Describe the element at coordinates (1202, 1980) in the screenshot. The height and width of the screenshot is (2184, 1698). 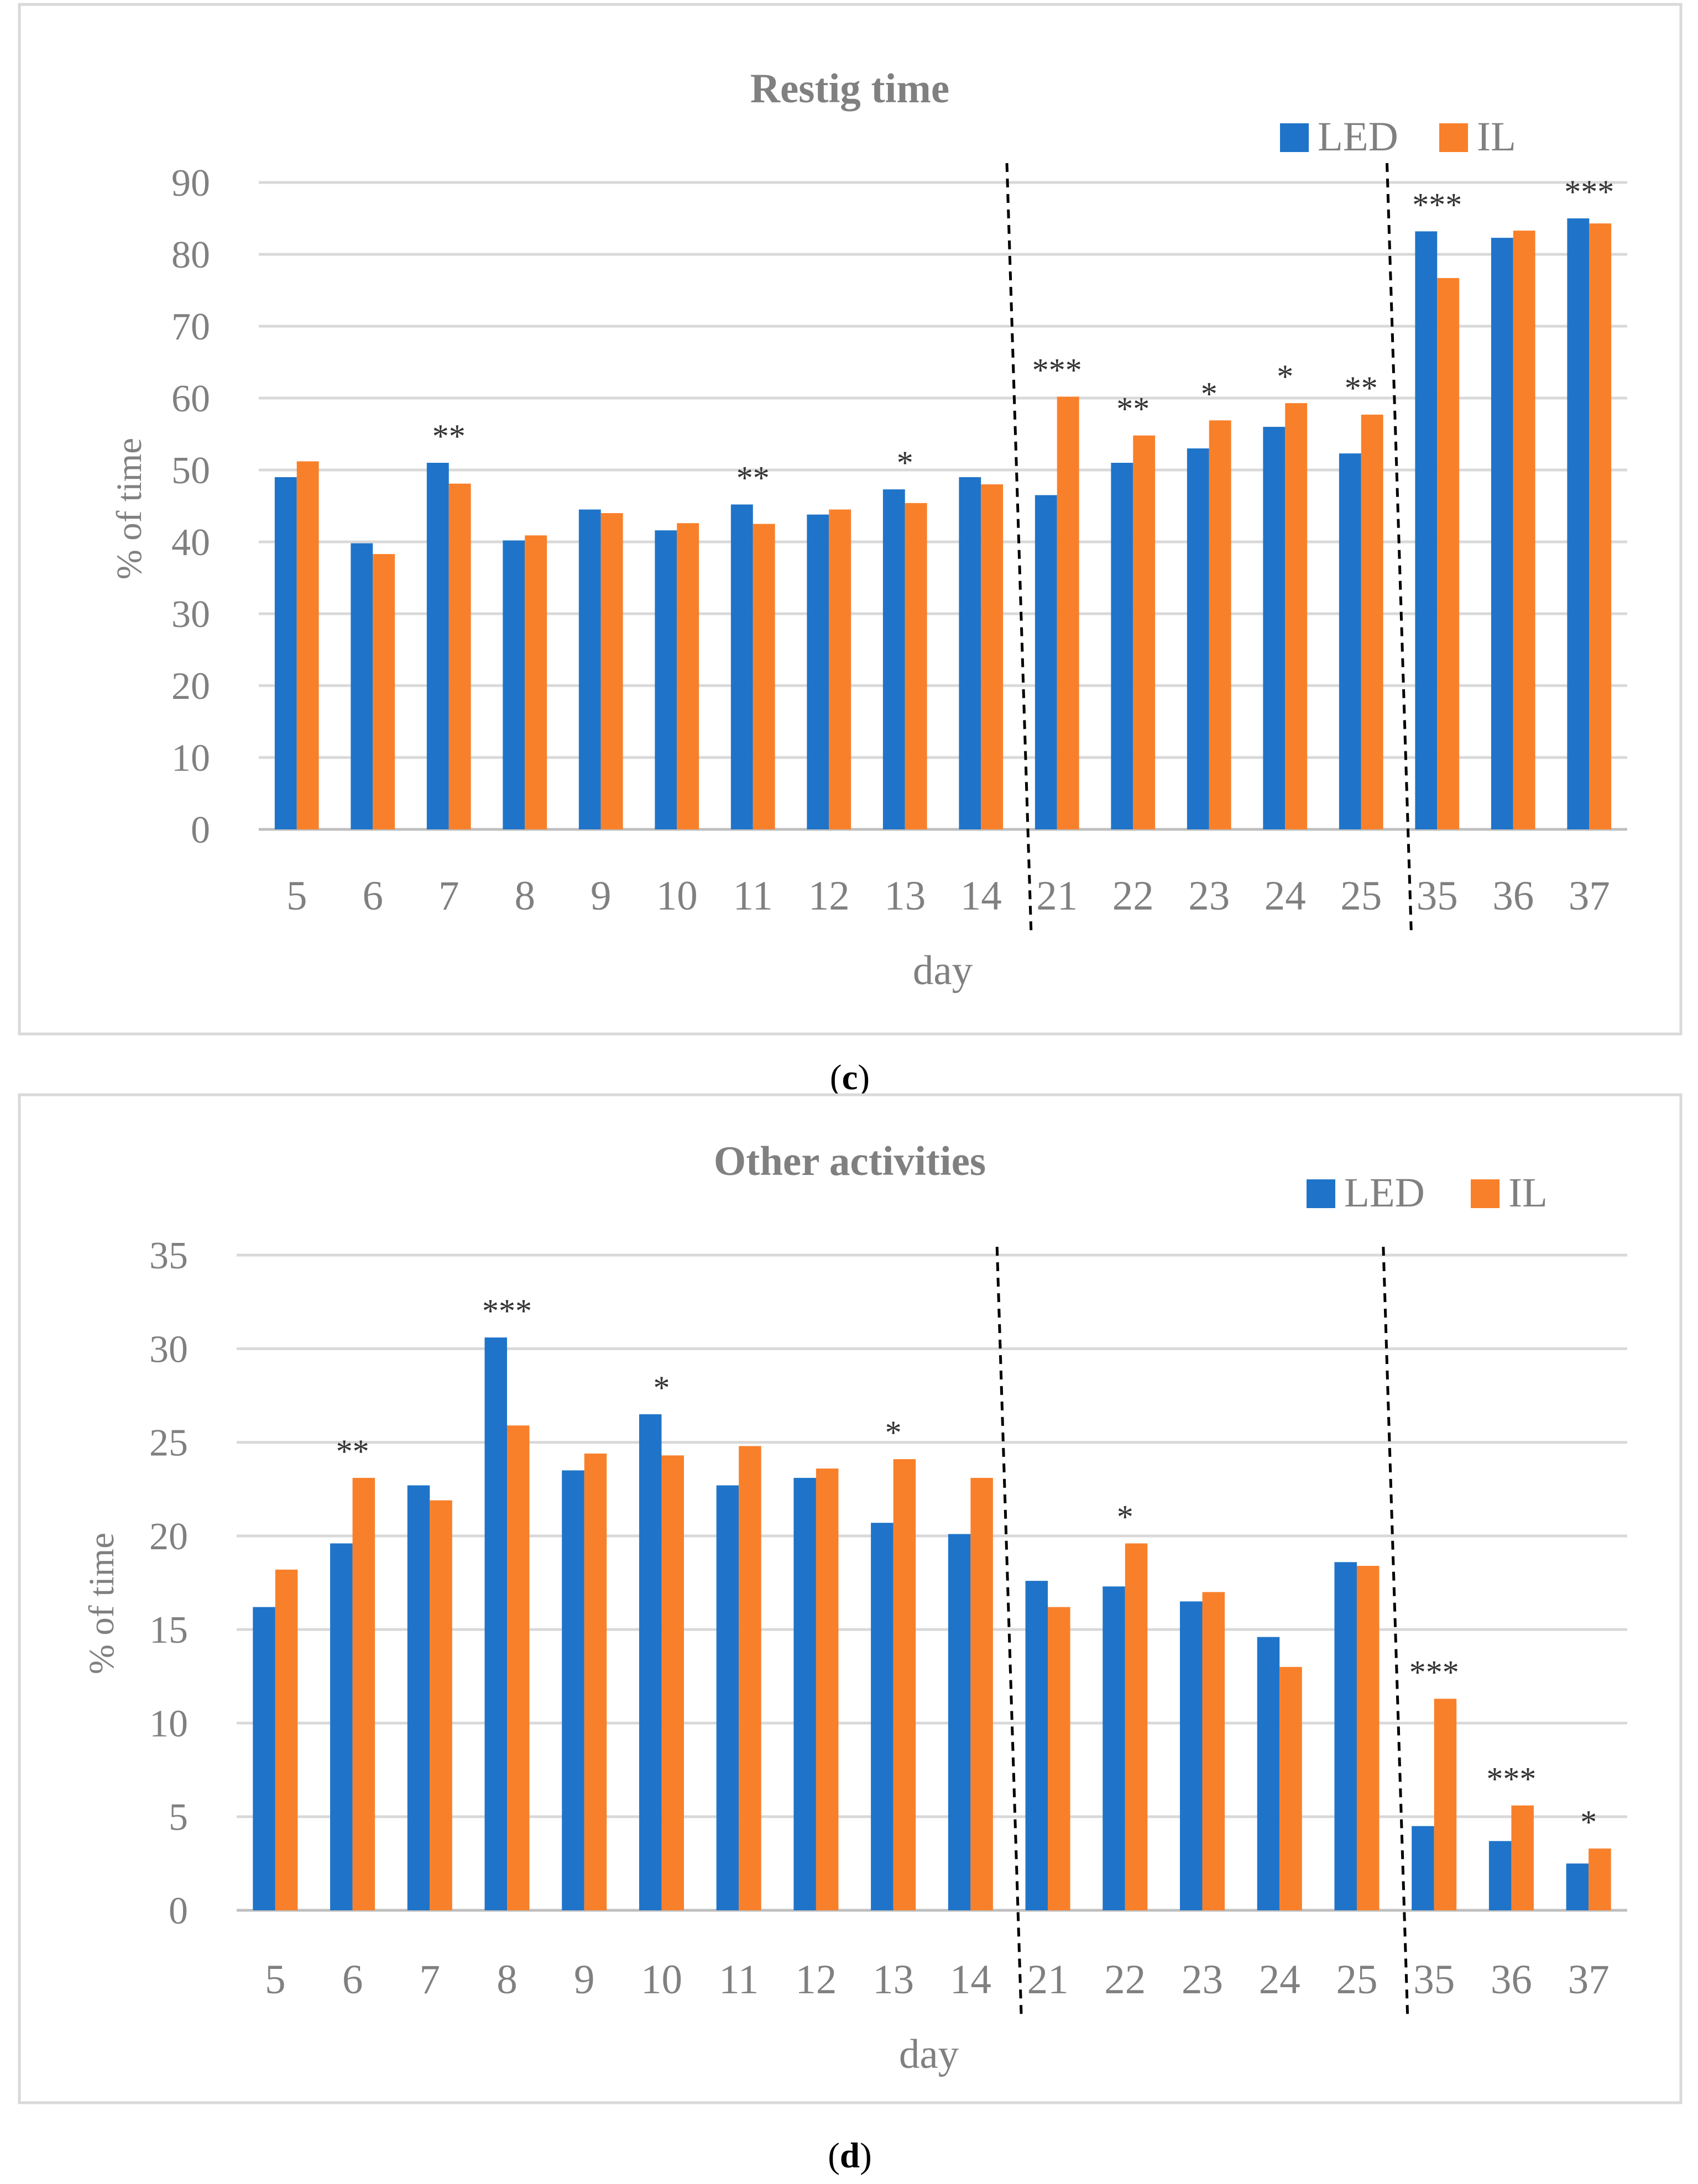
I see `x-tick-label: 23` at that location.